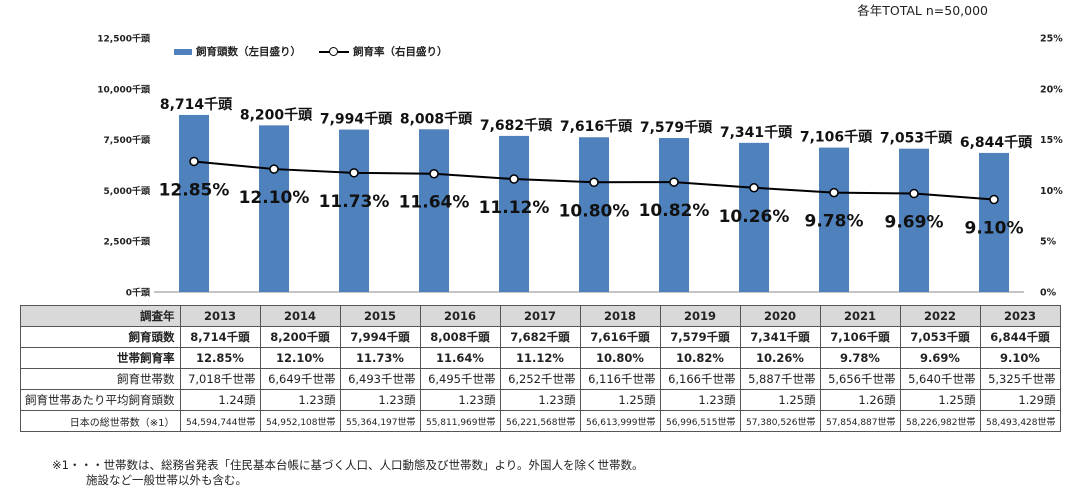 This screenshot has height=488, width=1080. I want to click on table-cell: 6,649千世帯, so click(300, 379).